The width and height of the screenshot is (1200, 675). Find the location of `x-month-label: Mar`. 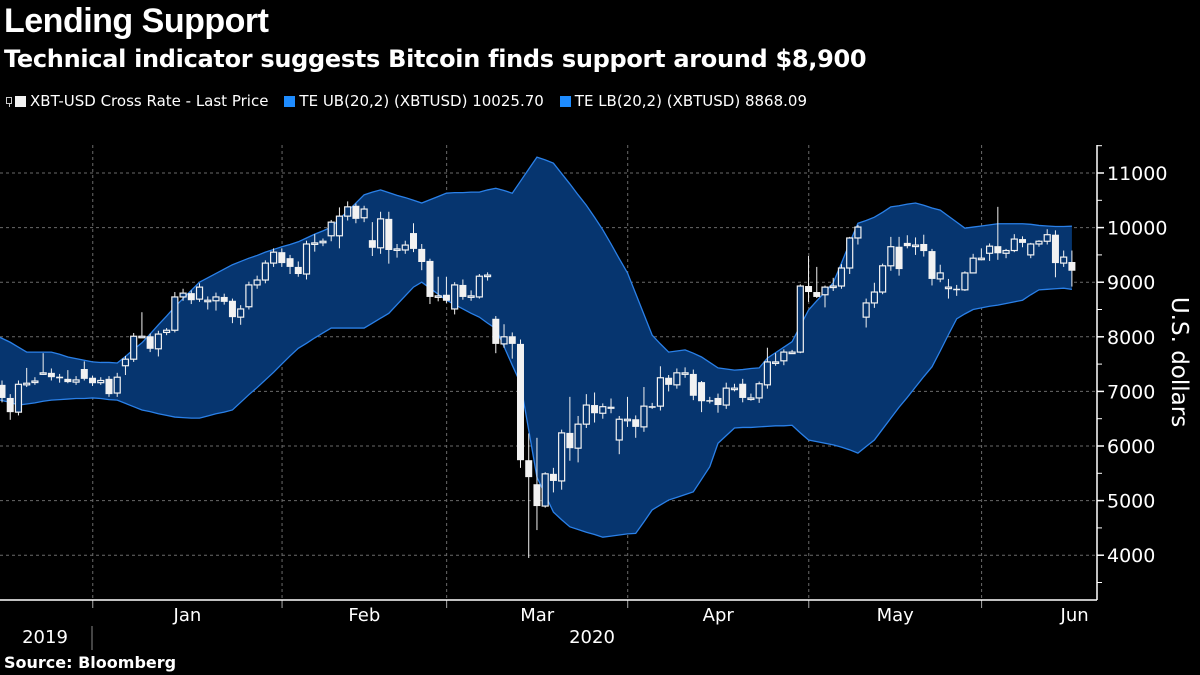

x-month-label: Mar is located at coordinates (537, 615).